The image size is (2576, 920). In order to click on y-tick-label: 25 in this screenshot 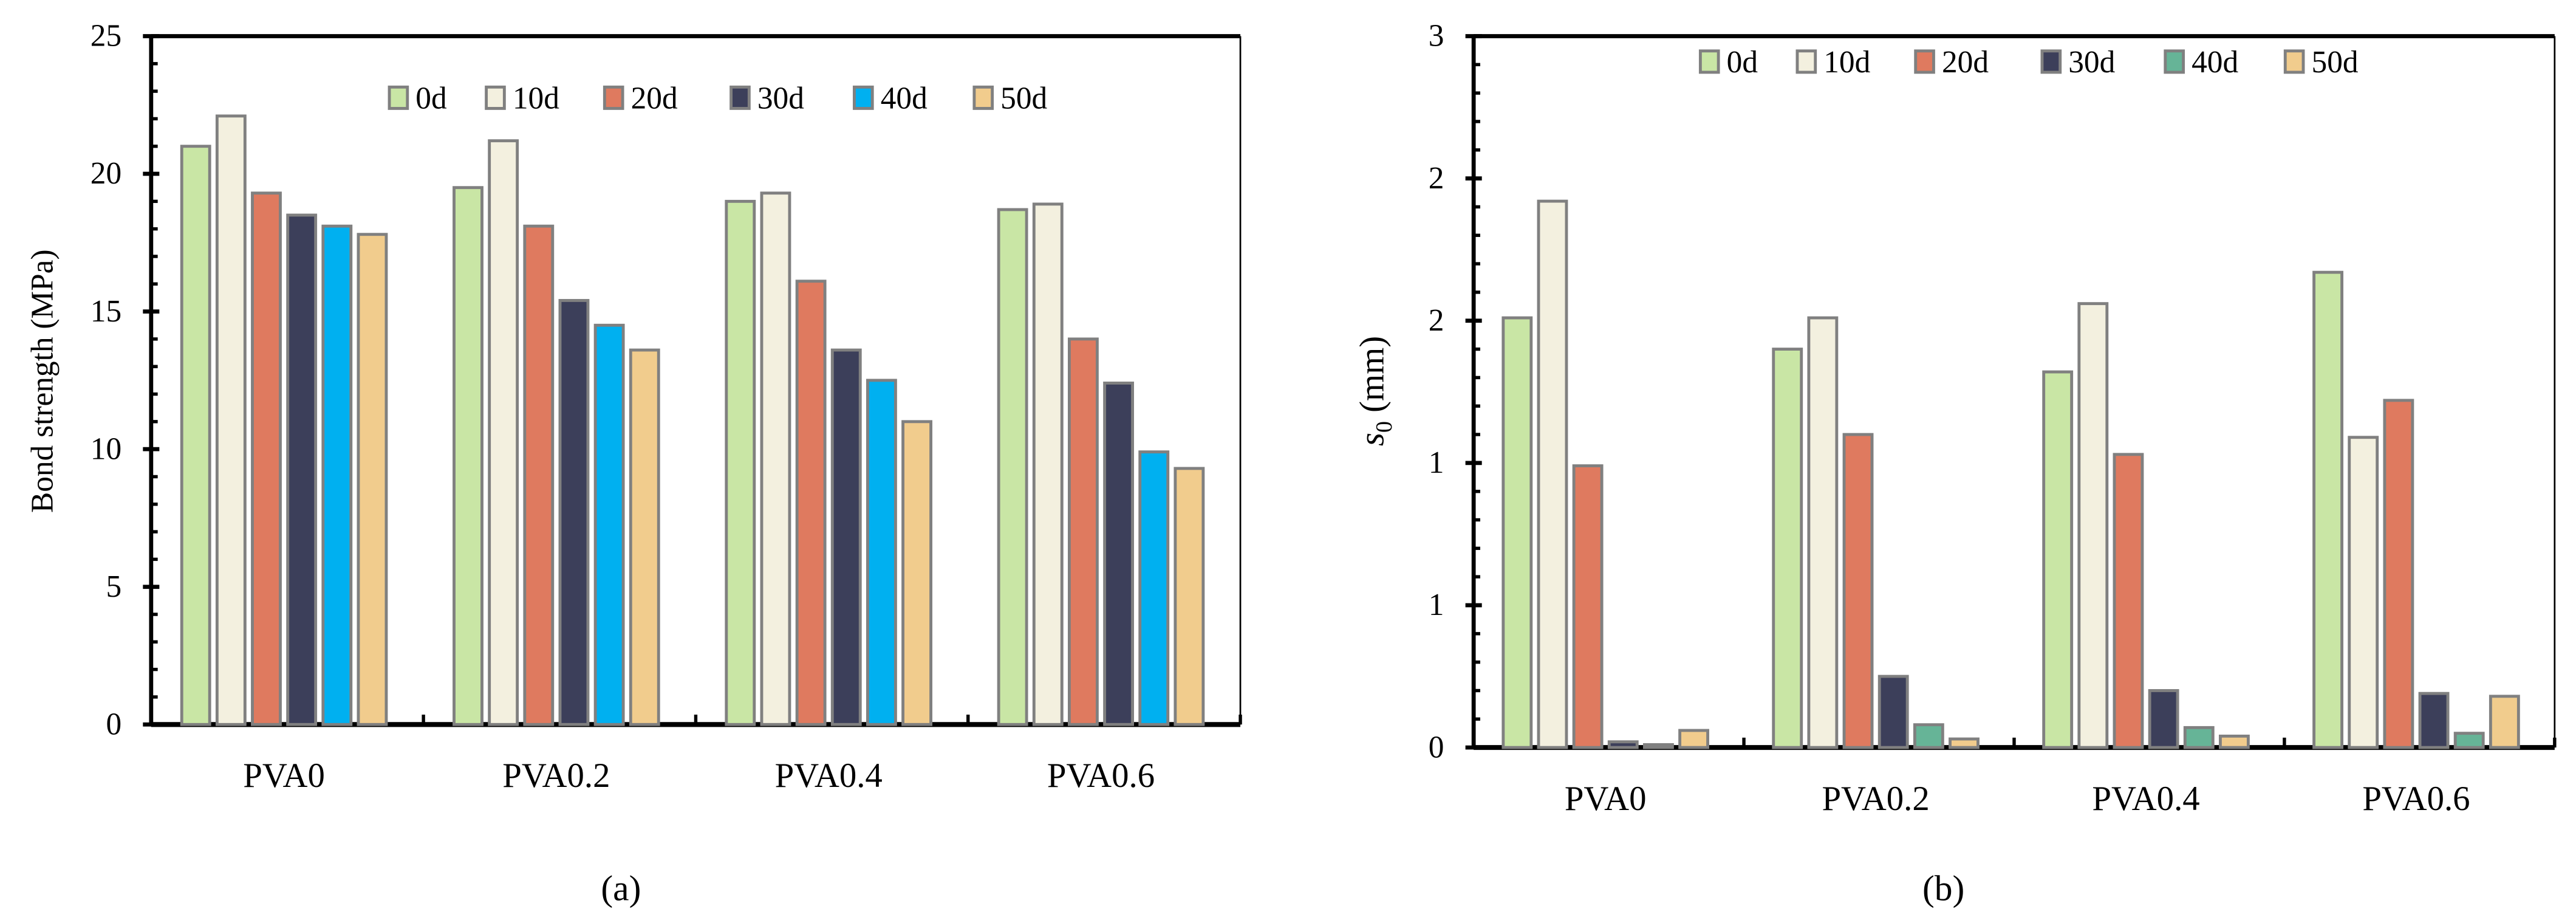, I will do `click(106, 36)`.